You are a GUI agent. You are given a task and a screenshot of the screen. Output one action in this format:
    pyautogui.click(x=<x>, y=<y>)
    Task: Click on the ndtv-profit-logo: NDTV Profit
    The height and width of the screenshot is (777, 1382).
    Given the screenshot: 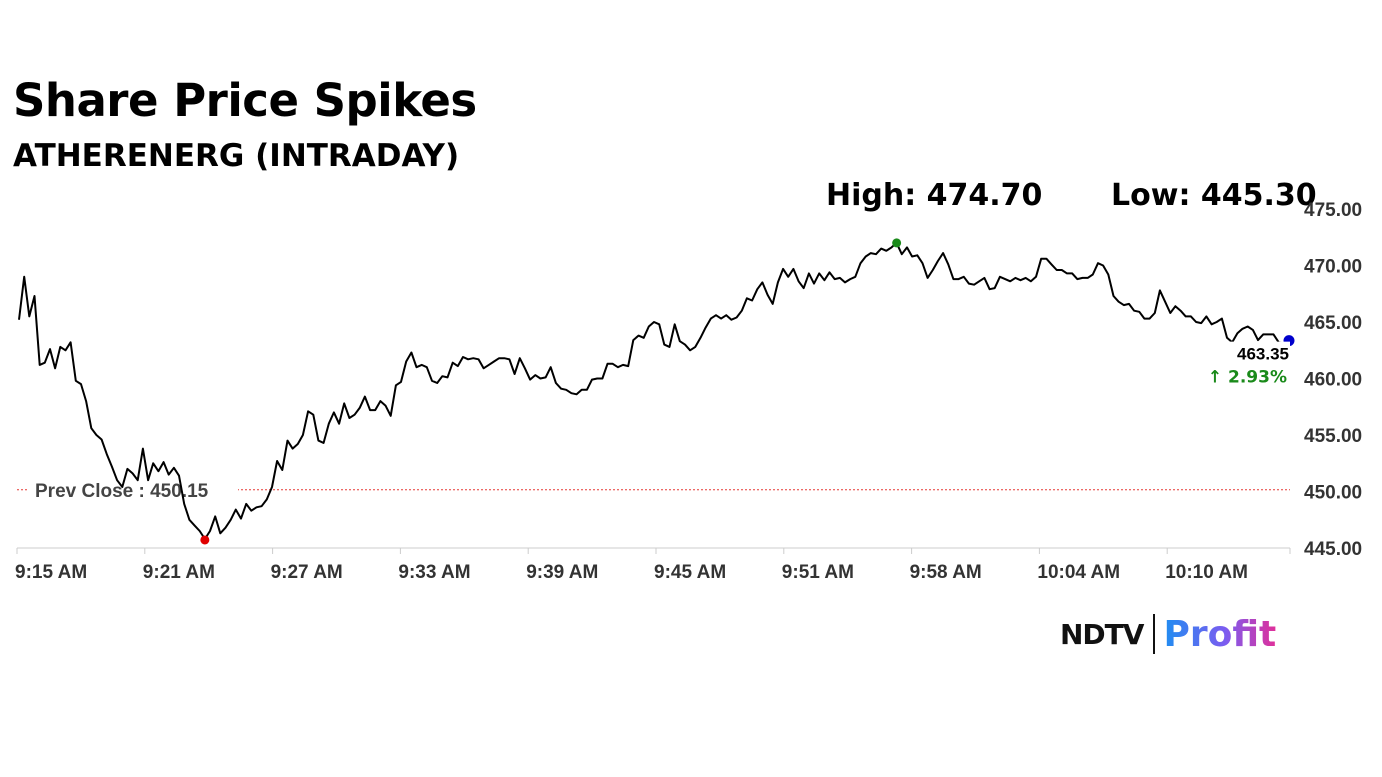 What is the action you would take?
    pyautogui.click(x=1168, y=634)
    